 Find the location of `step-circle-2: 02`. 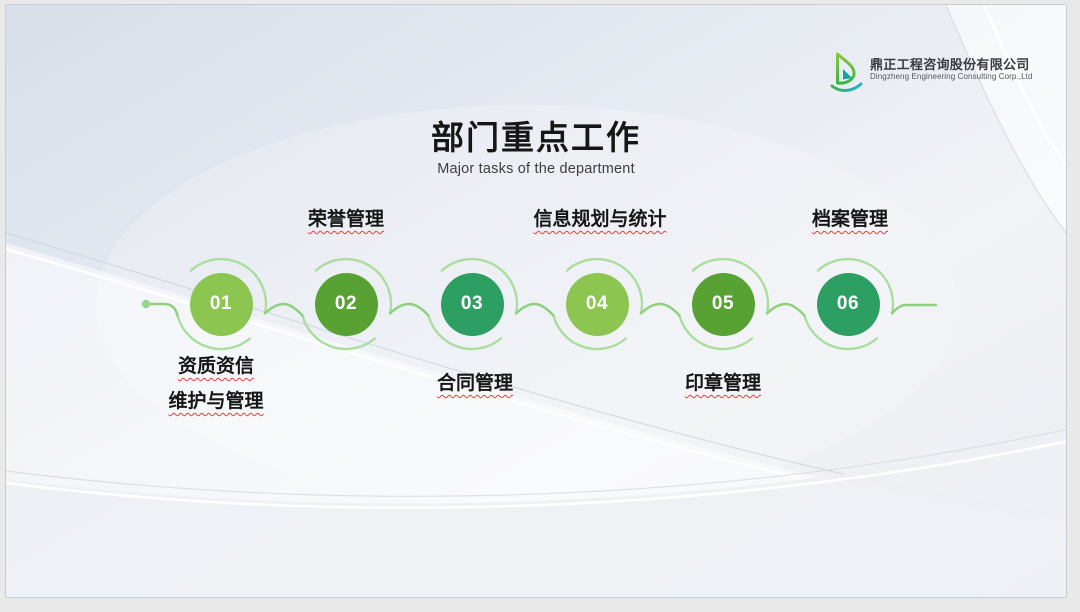

step-circle-2: 02 is located at coordinates (346, 304).